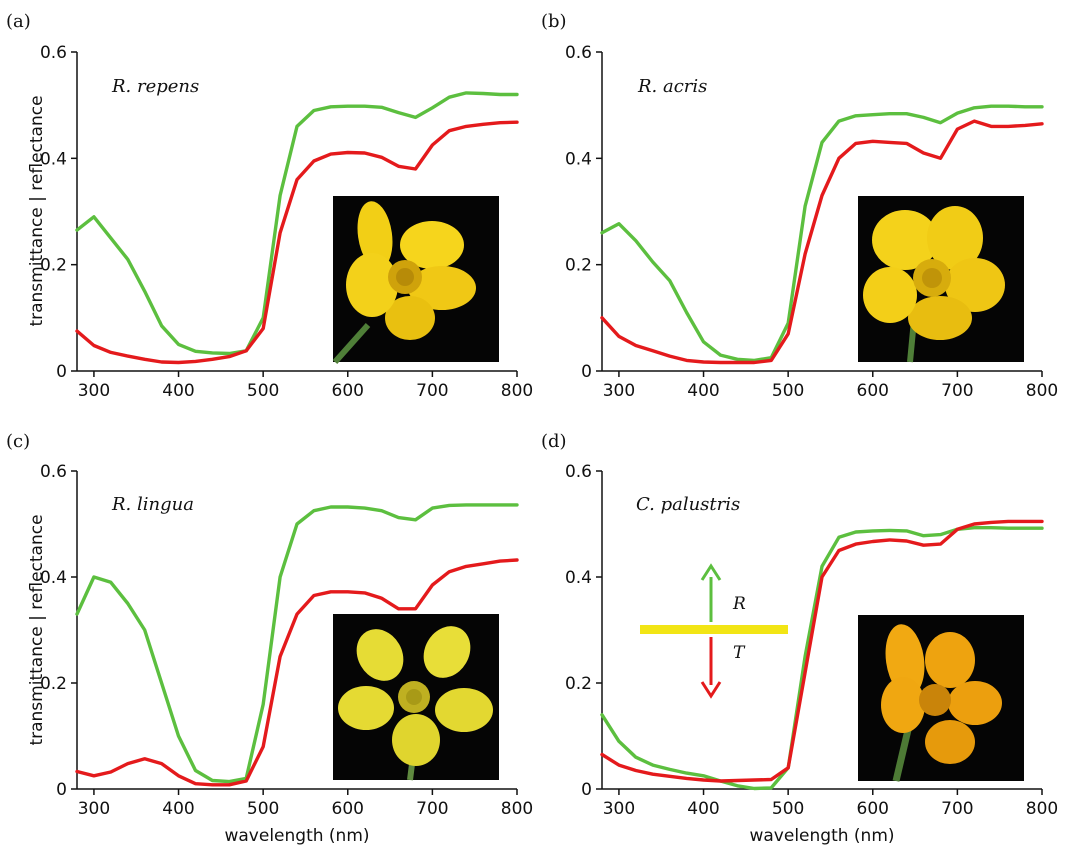 The width and height of the screenshot is (1065, 854). I want to click on species-label-d: C. palustris, so click(688, 504).